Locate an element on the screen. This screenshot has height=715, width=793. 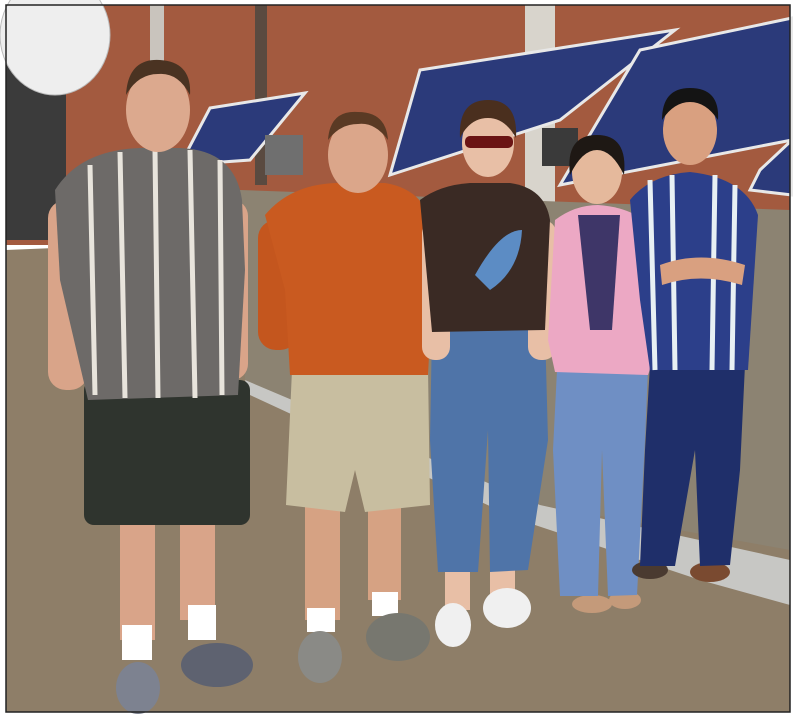
scarf is located at coordinates (599, 272).